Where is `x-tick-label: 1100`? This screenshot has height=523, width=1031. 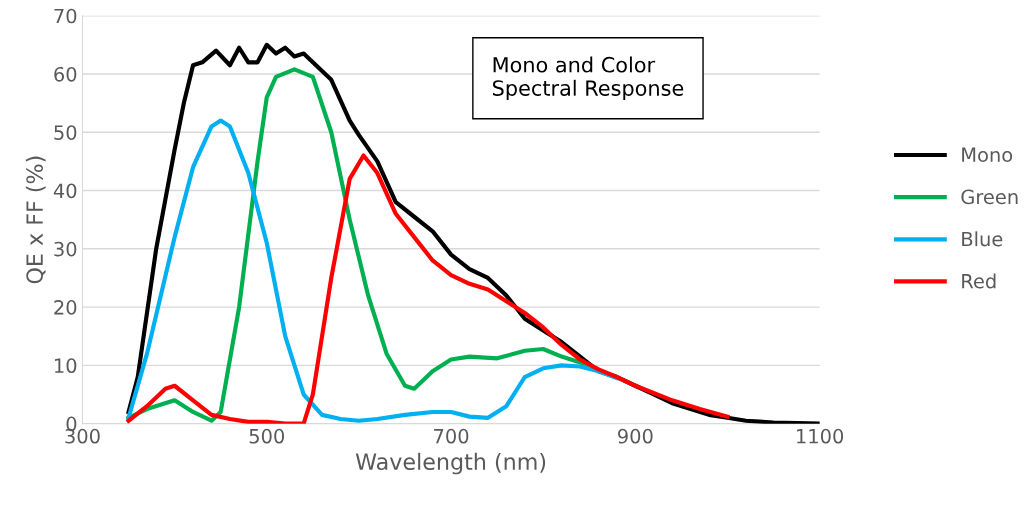 x-tick-label: 1100 is located at coordinates (820, 436).